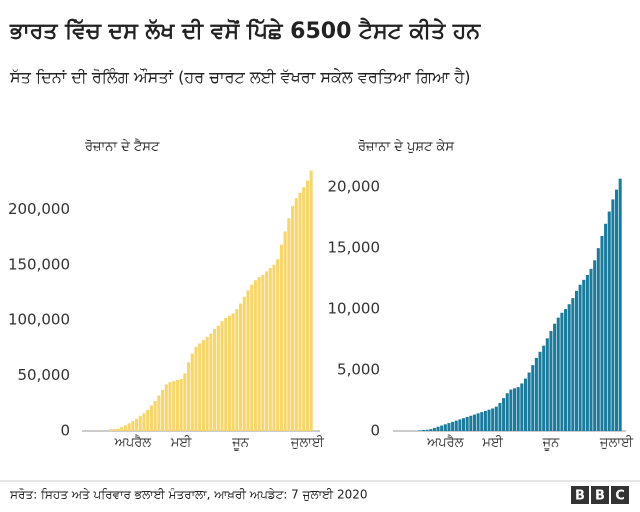 This screenshot has width=640, height=512. I want to click on y-tick-label: 50,000, so click(44, 375).